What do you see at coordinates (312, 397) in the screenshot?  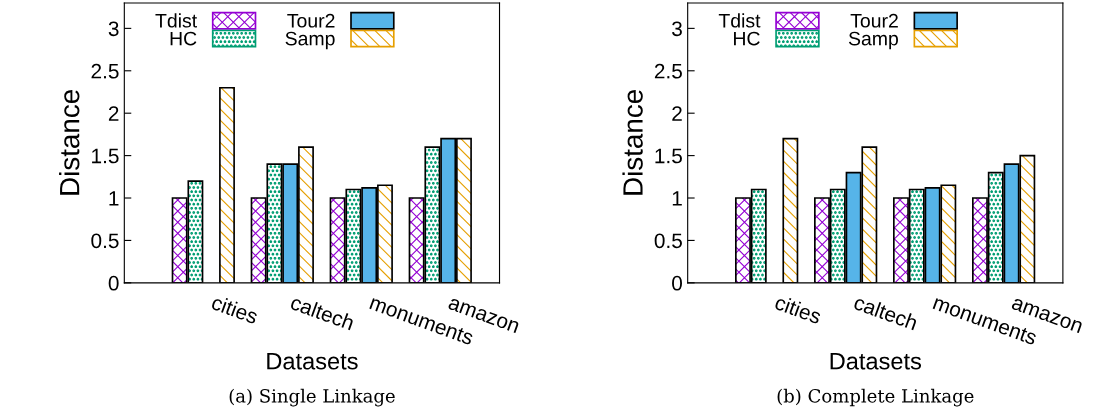 I see `text: (a) Single Linkage` at bounding box center [312, 397].